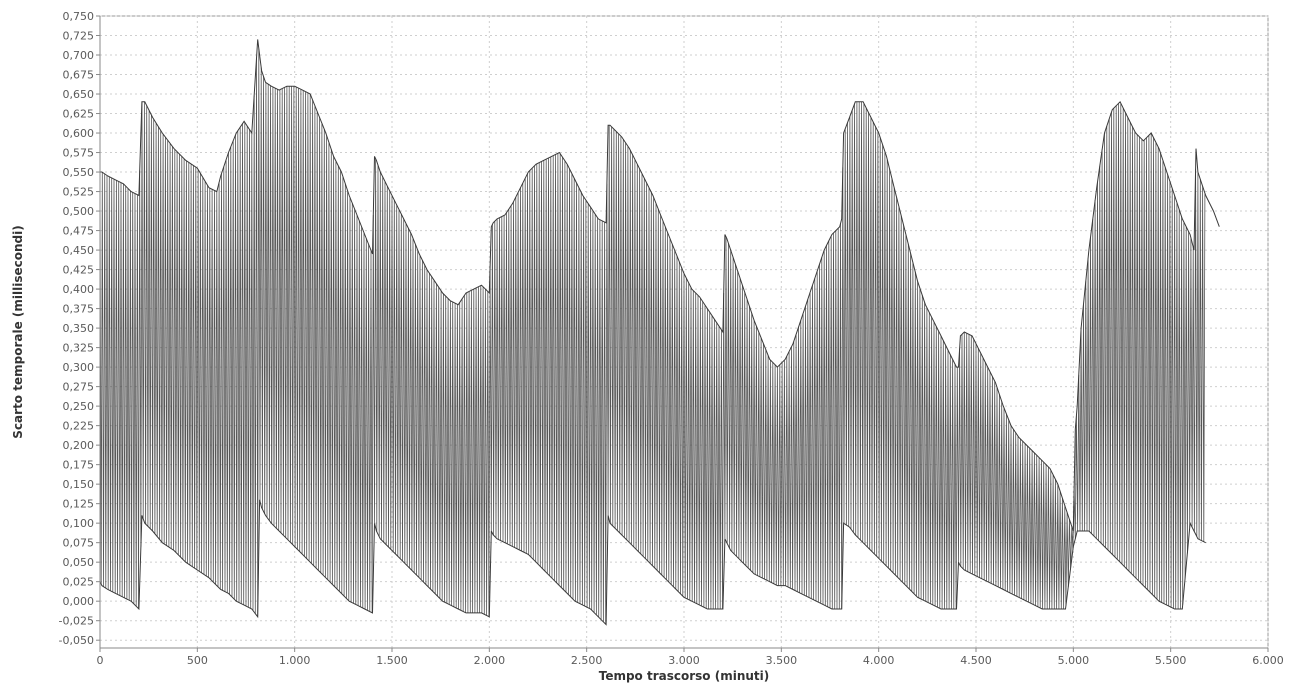  Describe the element at coordinates (79, 484) in the screenshot. I see `y-tick-label: 0,150` at that location.